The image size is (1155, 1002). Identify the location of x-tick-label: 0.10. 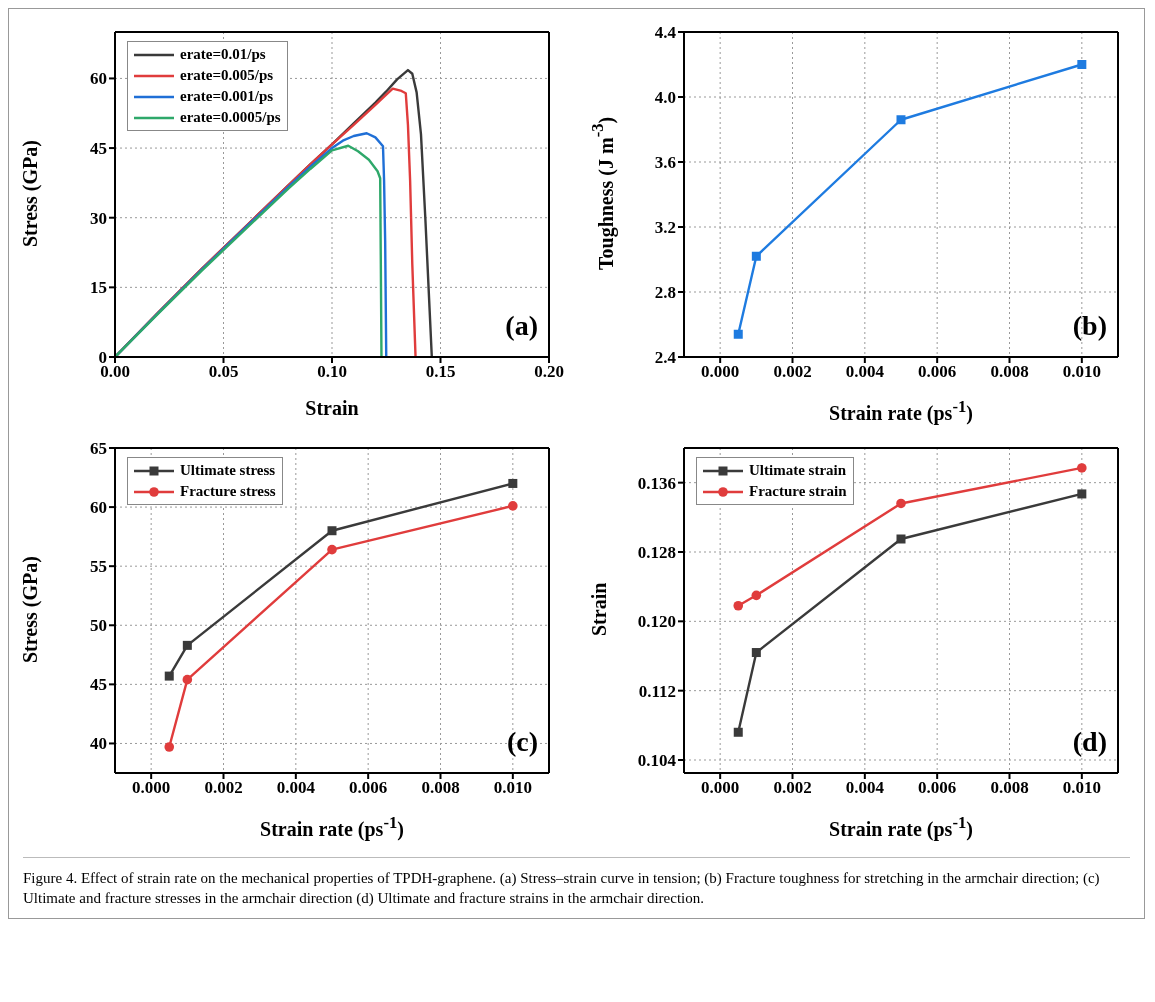
(332, 372).